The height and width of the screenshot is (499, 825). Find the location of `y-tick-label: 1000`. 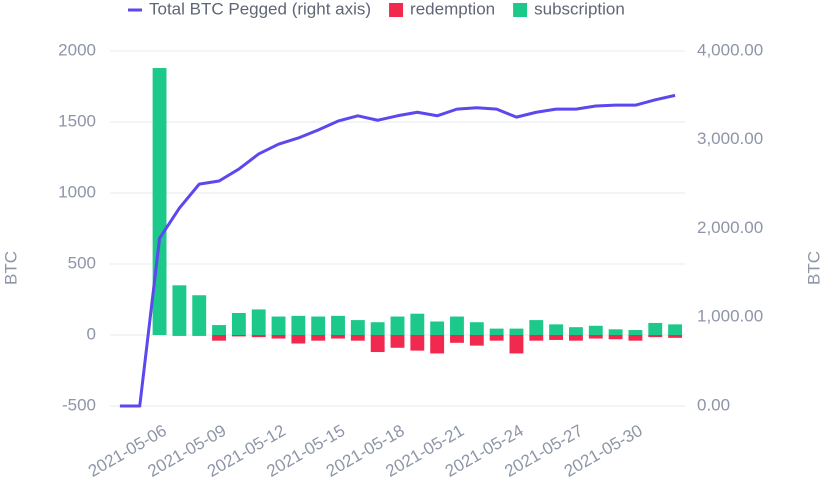

y-tick-label: 1000 is located at coordinates (77, 191).